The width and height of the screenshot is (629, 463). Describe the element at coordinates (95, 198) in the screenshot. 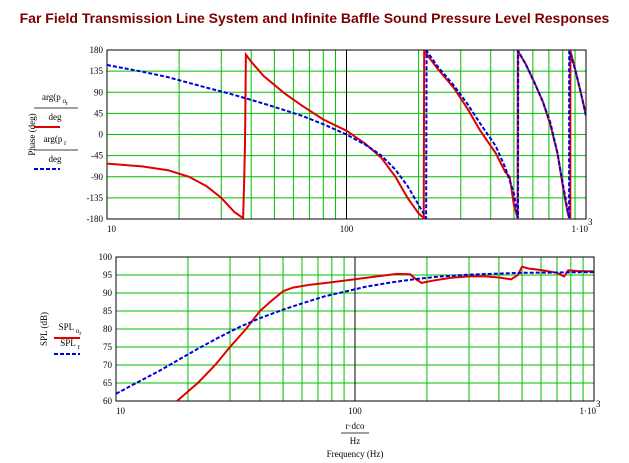

I see `y-tick-label: -135` at that location.